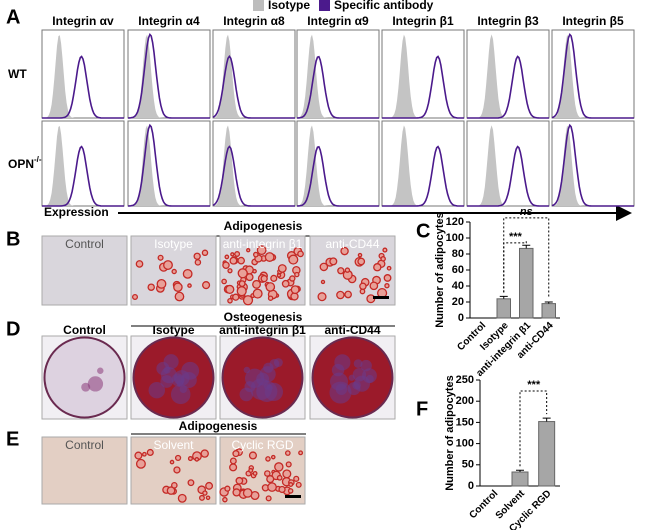  Describe the element at coordinates (465, 380) in the screenshot. I see `y-tick-label: 250` at that location.